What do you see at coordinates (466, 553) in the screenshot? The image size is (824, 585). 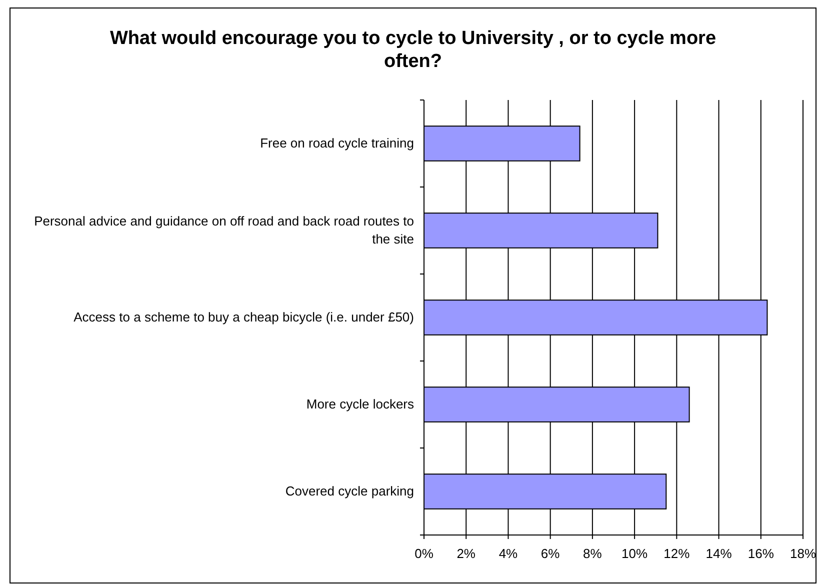 I see `x-tick-label: 2%` at bounding box center [466, 553].